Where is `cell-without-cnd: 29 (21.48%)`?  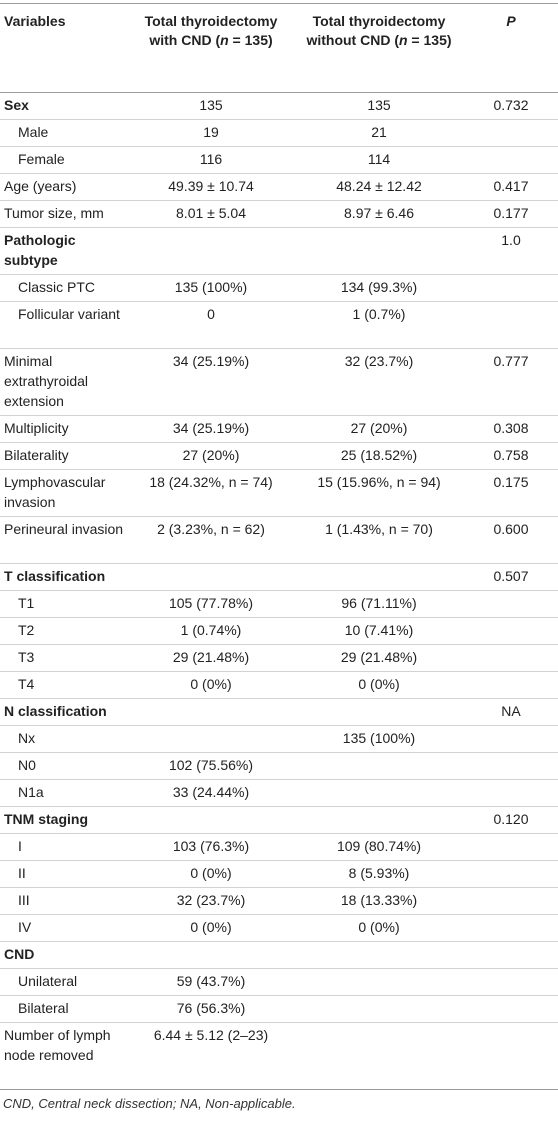
cell-without-cnd: 29 (21.48%) is located at coordinates (379, 658).